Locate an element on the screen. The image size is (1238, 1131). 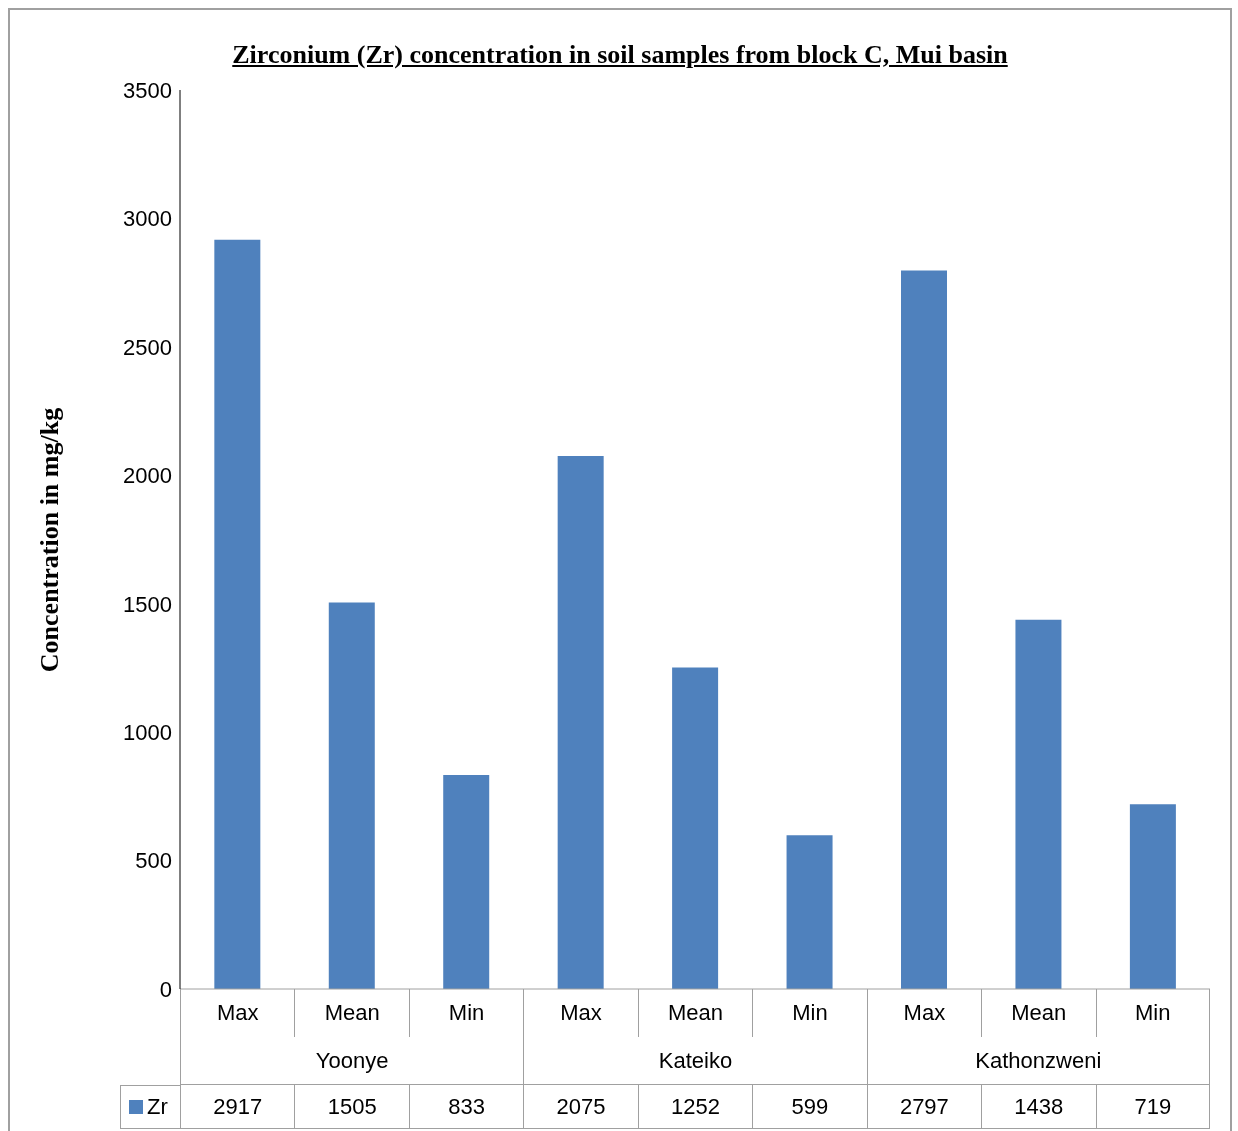
data-label: 719 is located at coordinates (1152, 1107).